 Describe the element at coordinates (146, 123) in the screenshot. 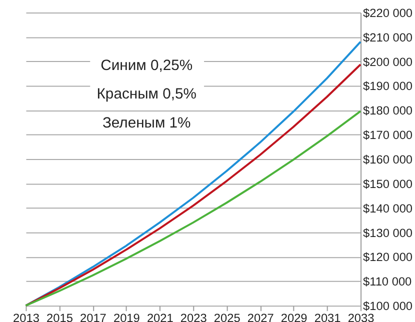

I see `annotation: Зеленым 1%` at that location.